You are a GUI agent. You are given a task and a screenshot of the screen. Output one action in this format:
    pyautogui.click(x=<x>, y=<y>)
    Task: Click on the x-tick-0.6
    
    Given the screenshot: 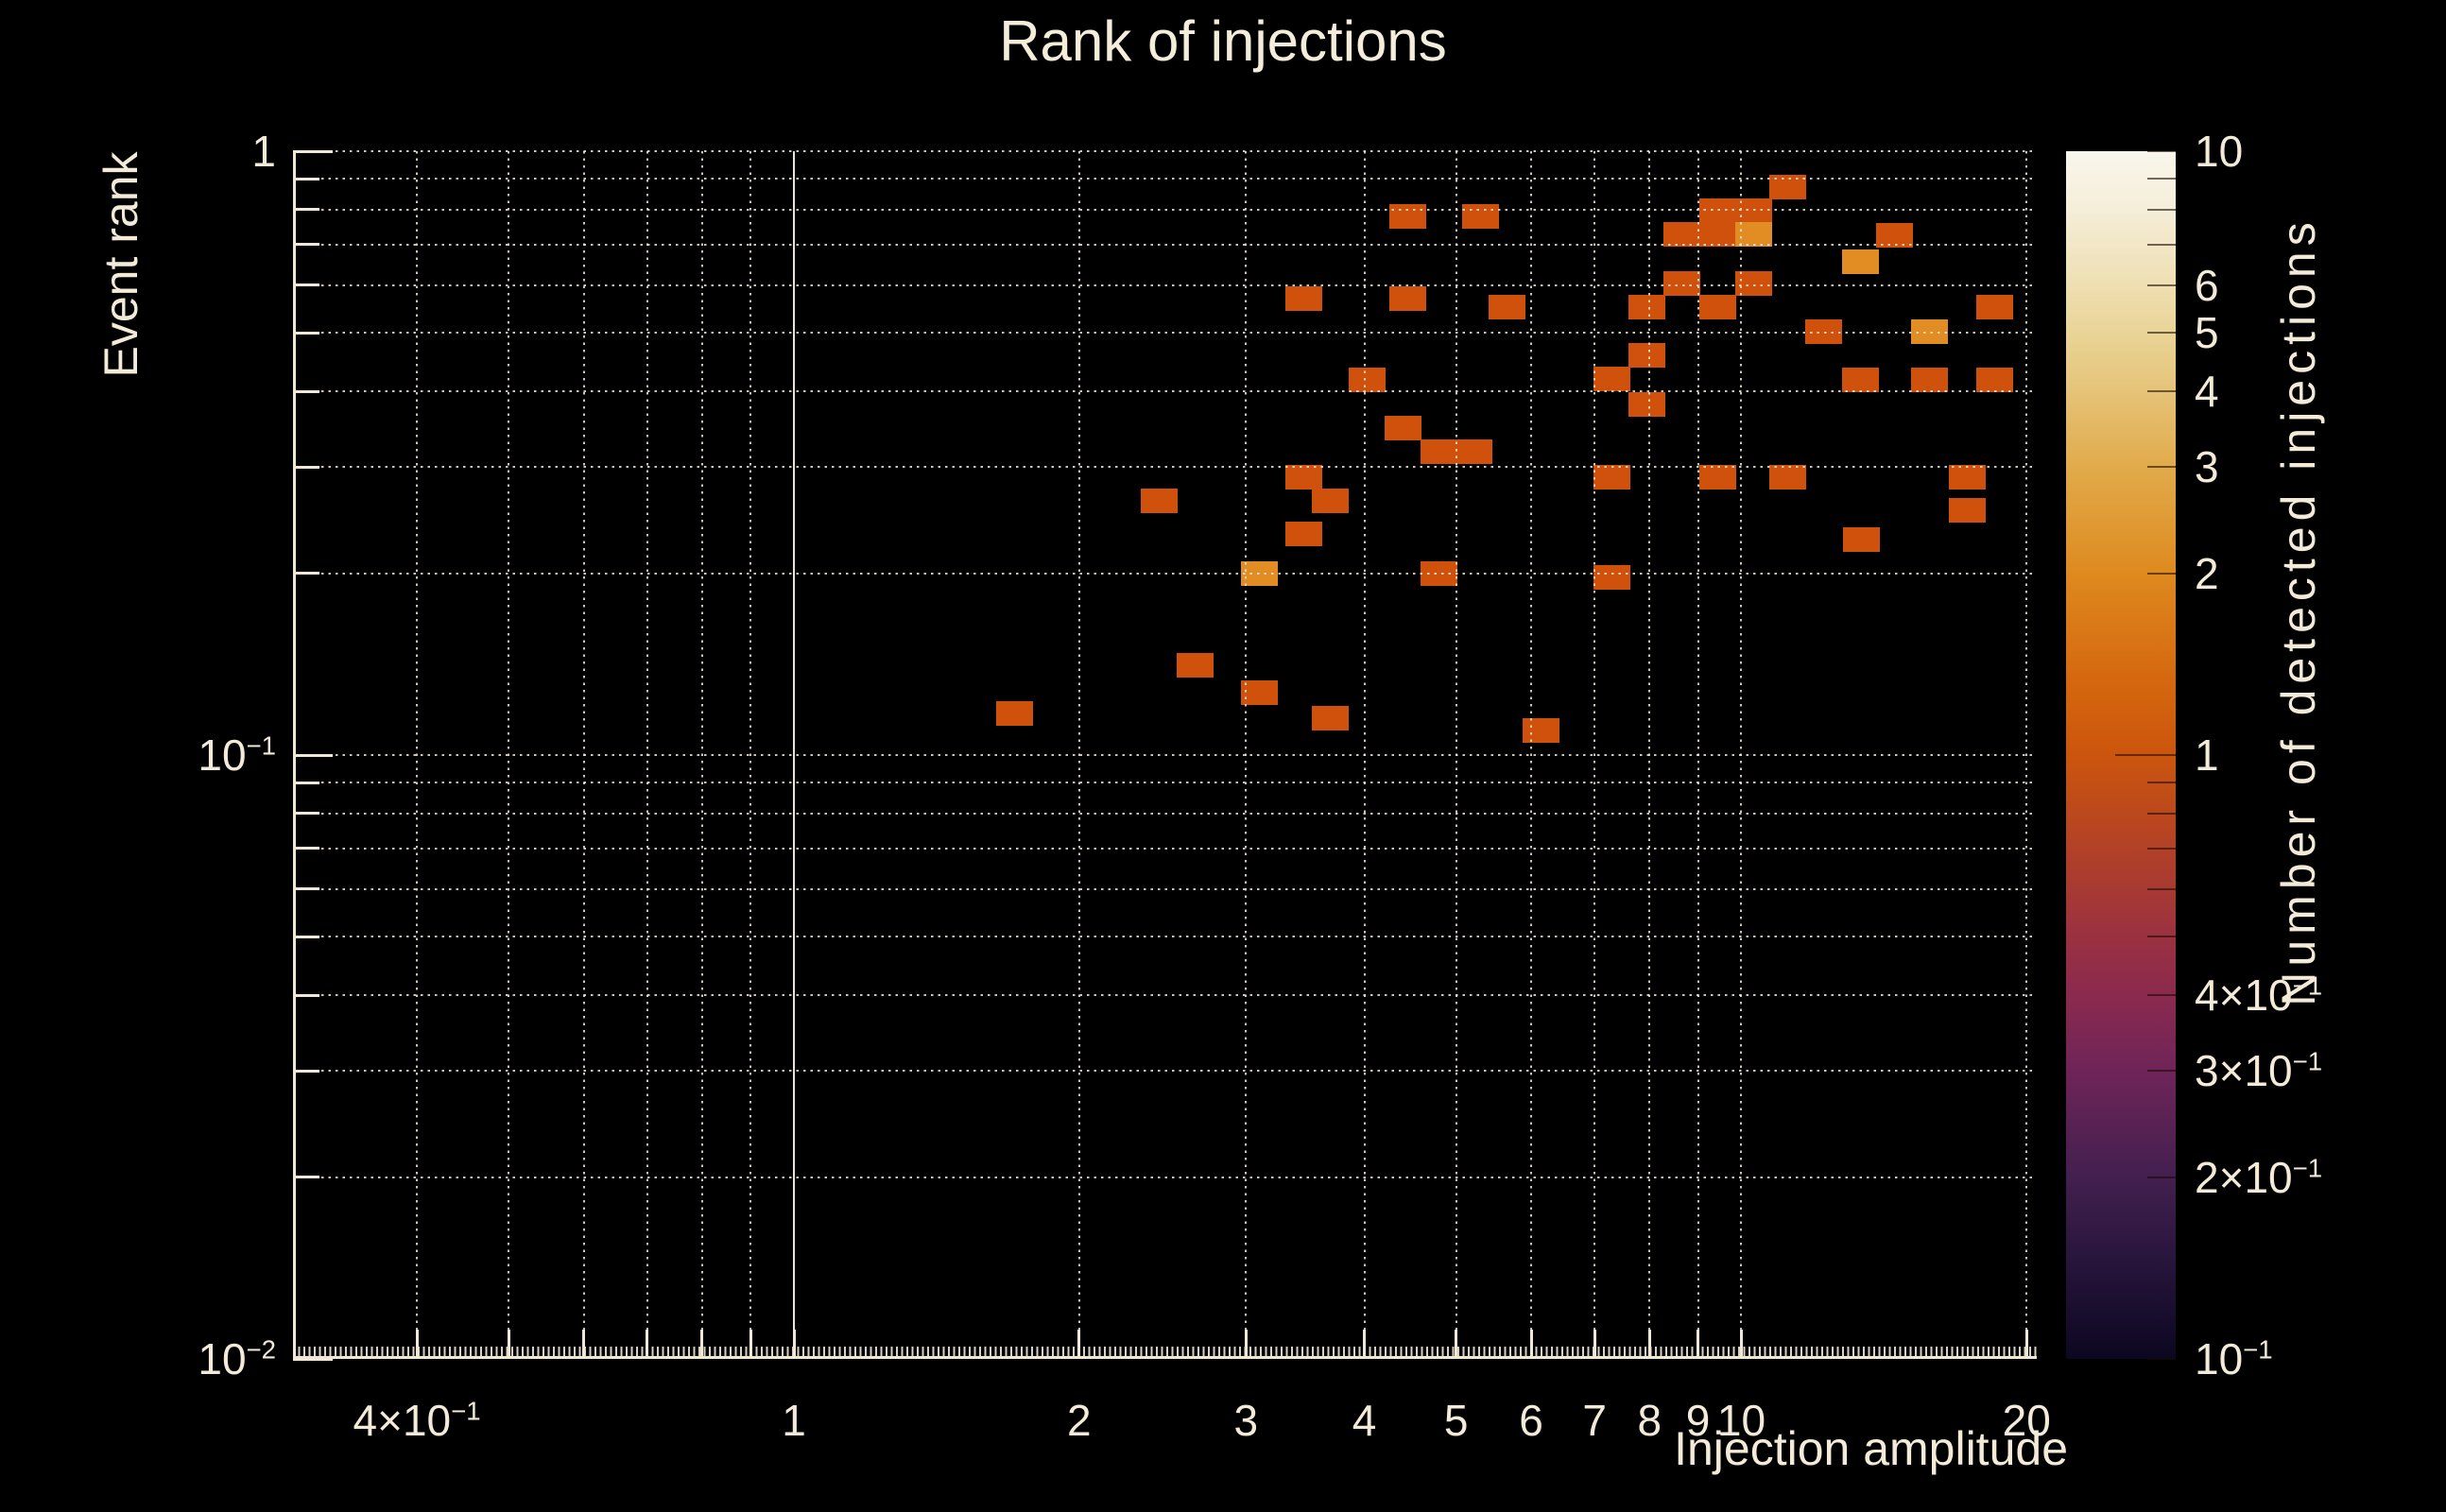 What is the action you would take?
    pyautogui.click(x=584, y=1343)
    